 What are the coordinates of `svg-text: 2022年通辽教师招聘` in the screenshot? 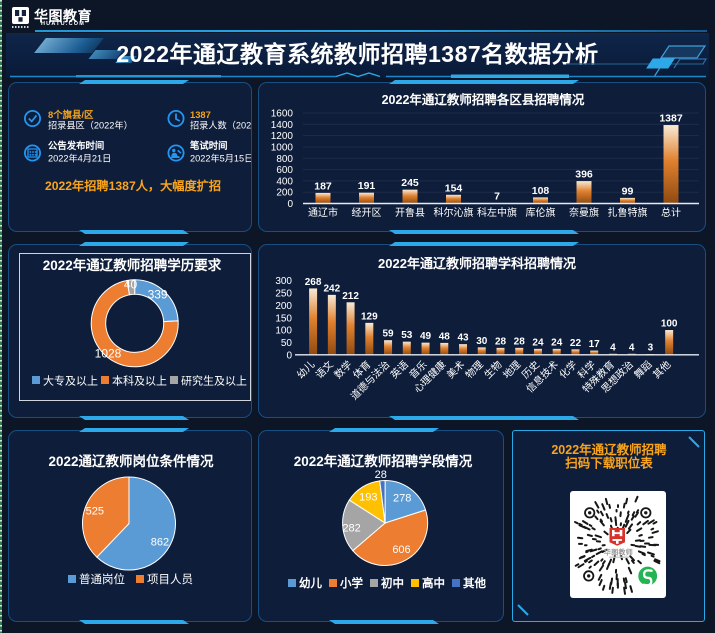 It's located at (609, 449).